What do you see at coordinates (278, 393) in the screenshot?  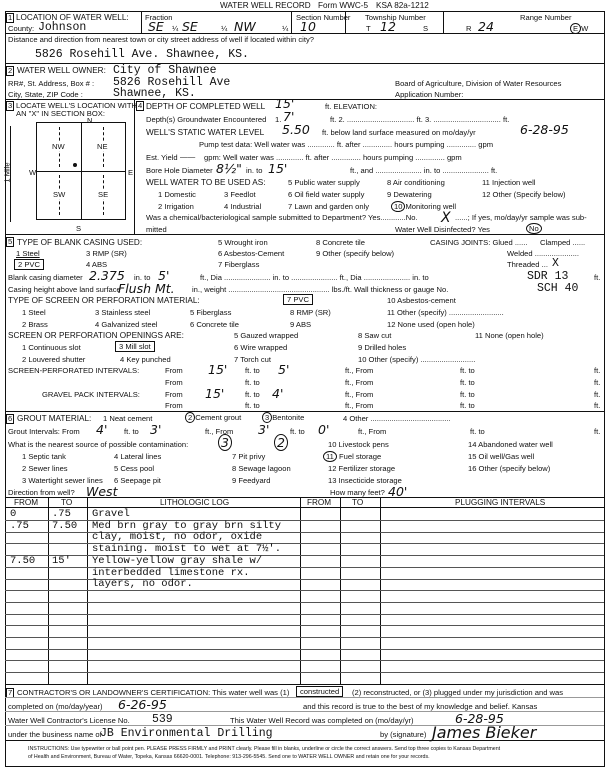 I see `gravel-to-value: 4'` at bounding box center [278, 393].